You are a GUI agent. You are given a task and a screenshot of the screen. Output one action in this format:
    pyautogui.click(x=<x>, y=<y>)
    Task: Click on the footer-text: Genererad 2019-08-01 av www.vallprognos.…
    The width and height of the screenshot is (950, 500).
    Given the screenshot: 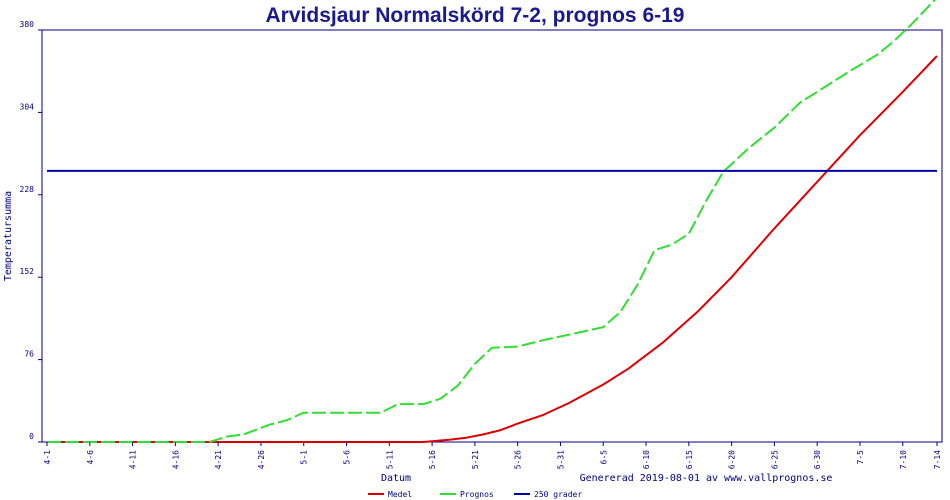 What is the action you would take?
    pyautogui.click(x=706, y=478)
    